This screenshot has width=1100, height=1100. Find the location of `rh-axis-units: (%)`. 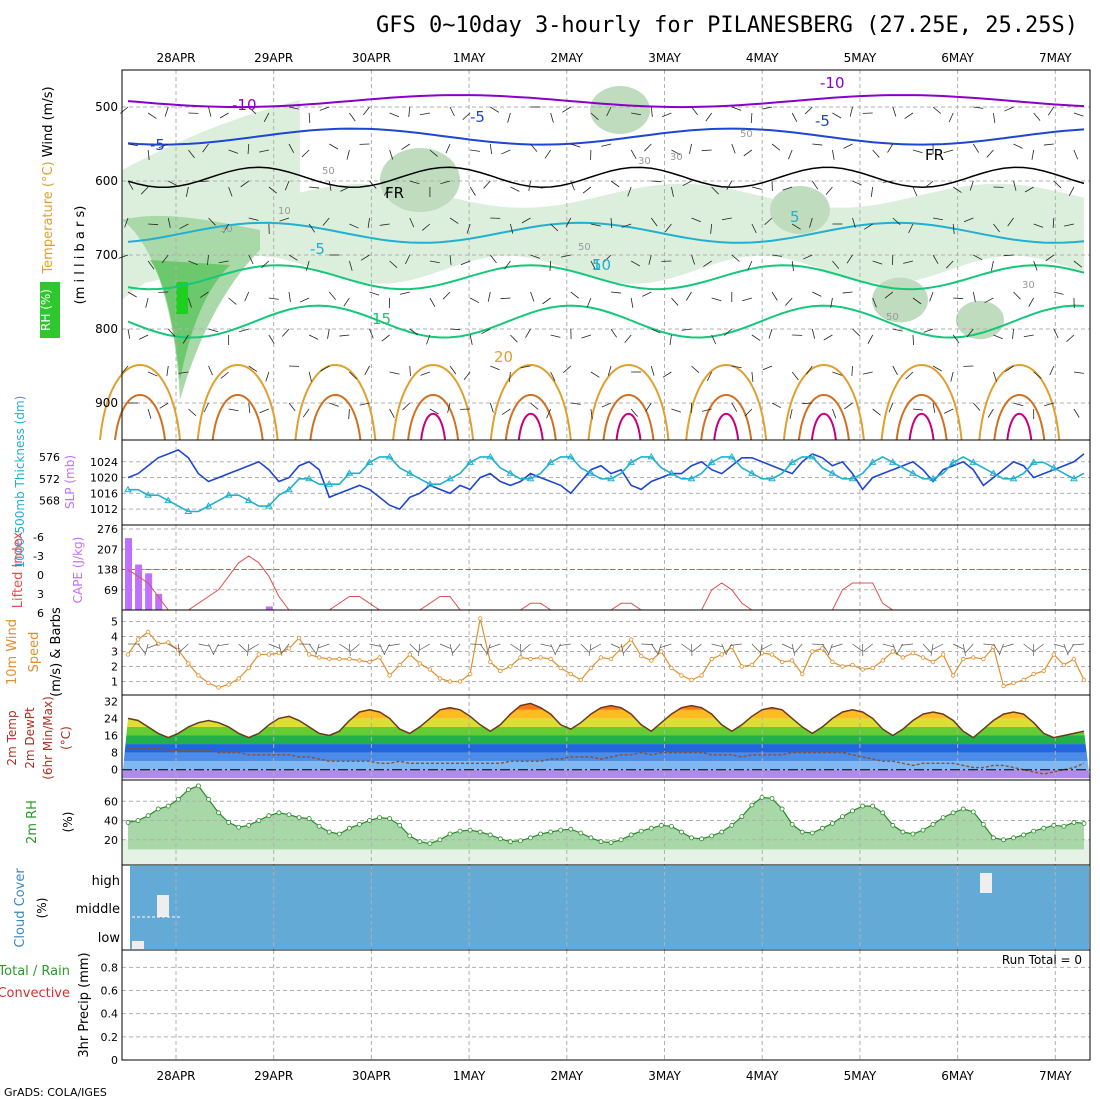

rh-axis-units: (%) is located at coordinates (68, 822).